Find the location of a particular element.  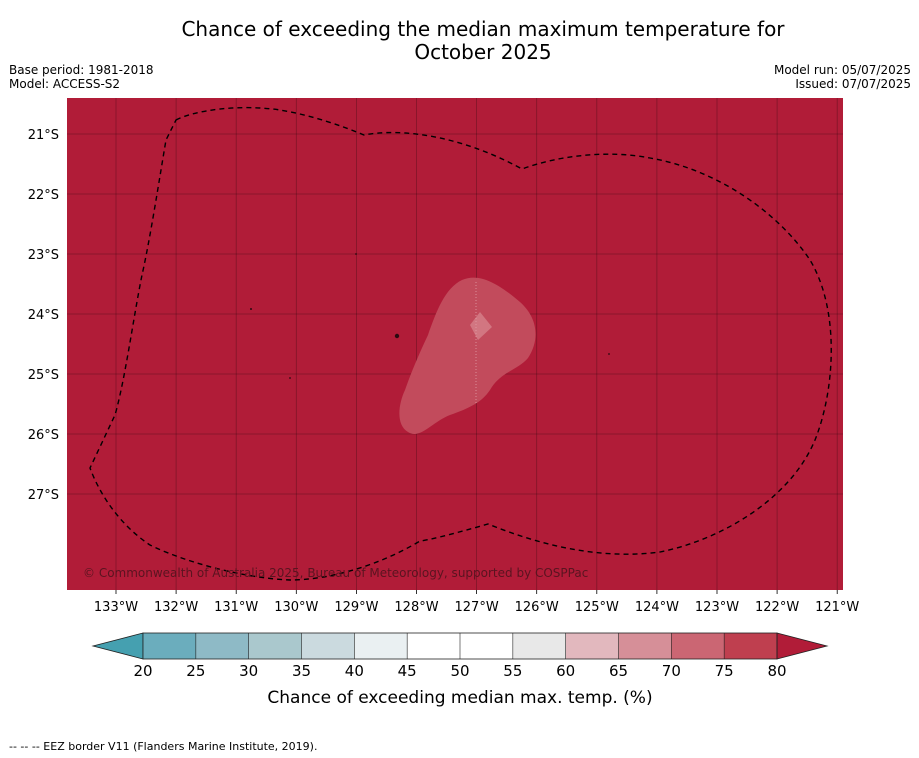

longitude-label: 125°W is located at coordinates (597, 607).